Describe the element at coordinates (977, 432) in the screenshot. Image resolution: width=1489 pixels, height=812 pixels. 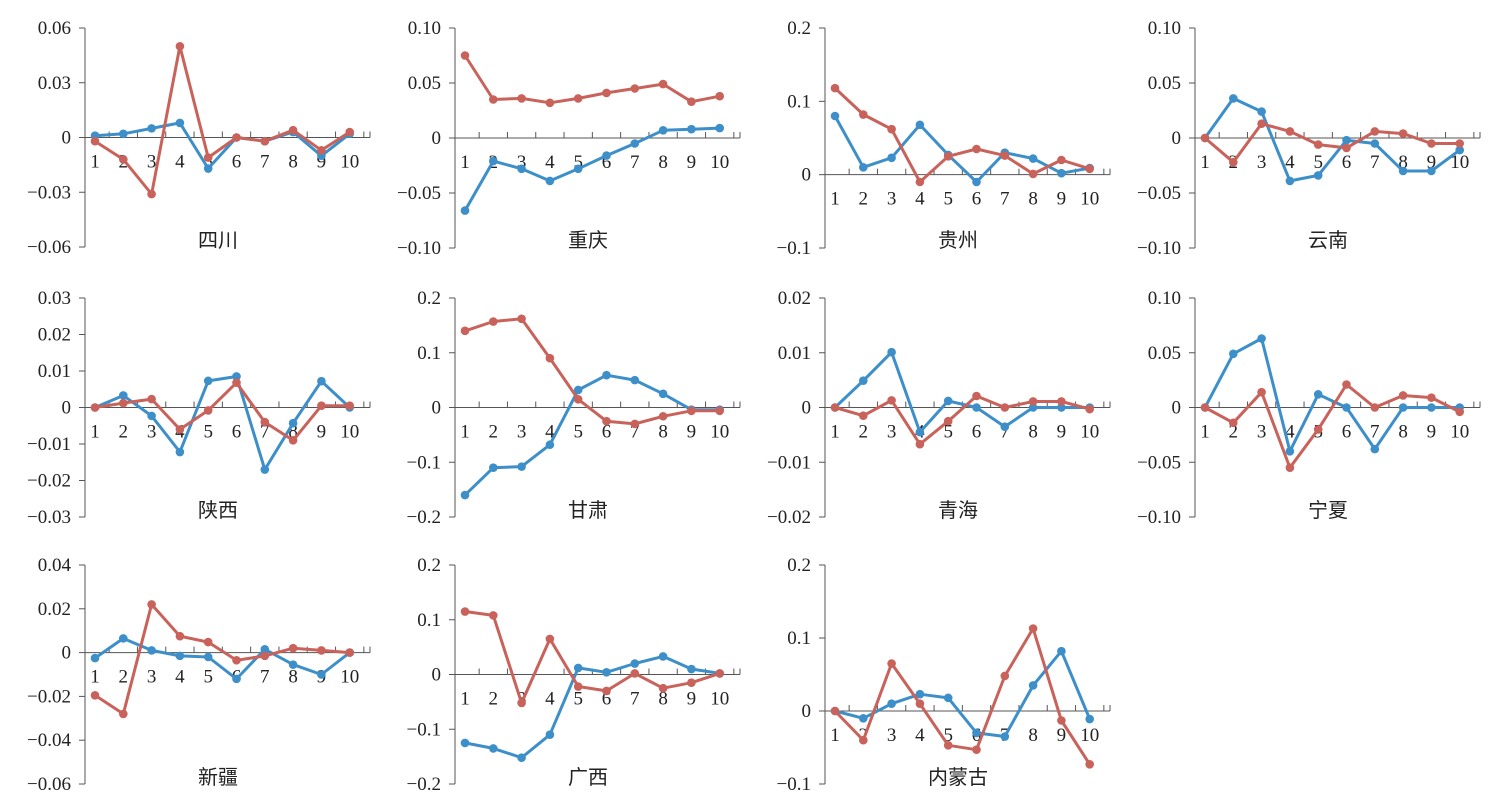
I see `x-tick-label: 6` at that location.